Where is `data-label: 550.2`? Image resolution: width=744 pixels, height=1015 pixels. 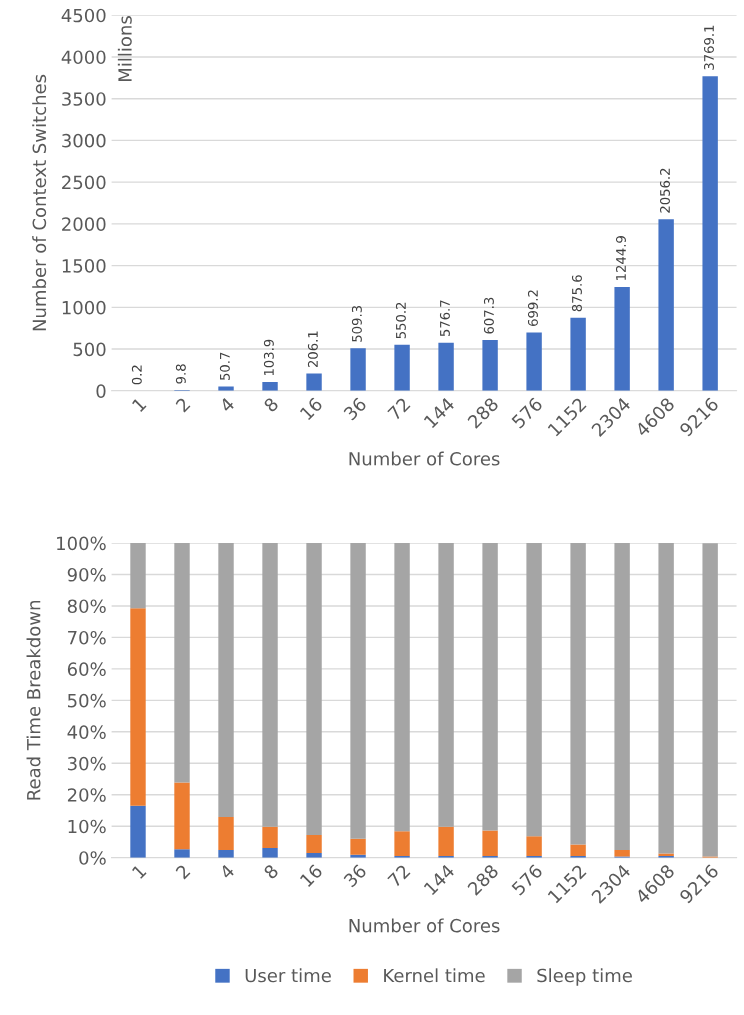
data-label: 550.2 is located at coordinates (400, 320).